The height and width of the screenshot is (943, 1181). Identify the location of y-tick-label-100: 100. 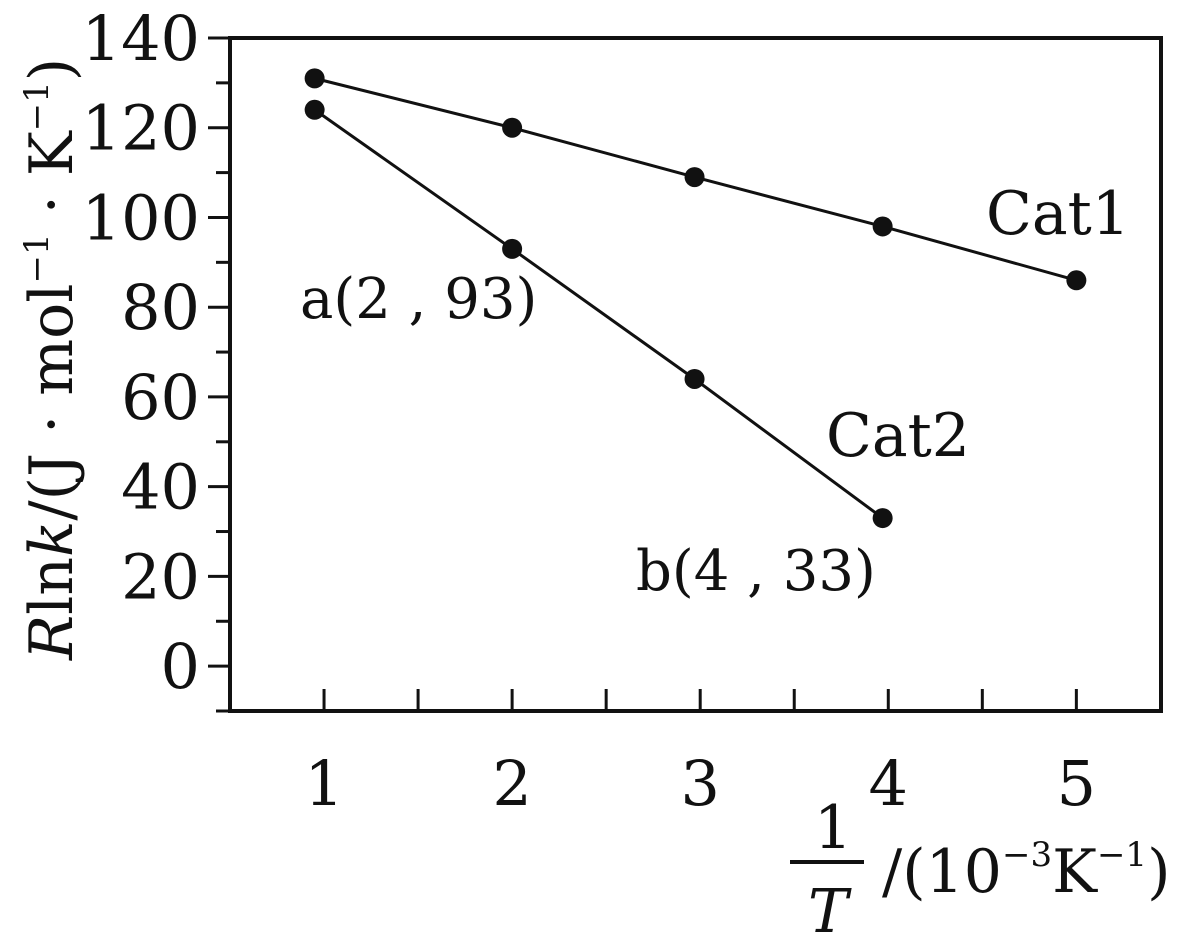
(141, 217).